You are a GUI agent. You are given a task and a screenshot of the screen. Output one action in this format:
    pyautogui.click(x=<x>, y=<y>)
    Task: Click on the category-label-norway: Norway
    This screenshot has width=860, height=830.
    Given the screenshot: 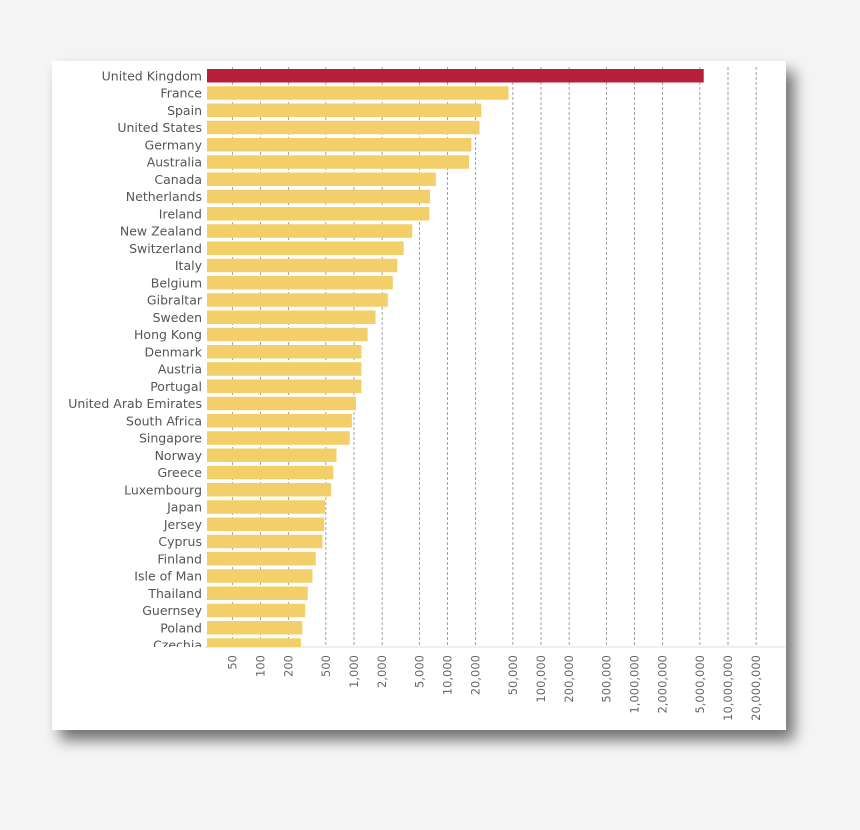 What is the action you would take?
    pyautogui.click(x=179, y=455)
    